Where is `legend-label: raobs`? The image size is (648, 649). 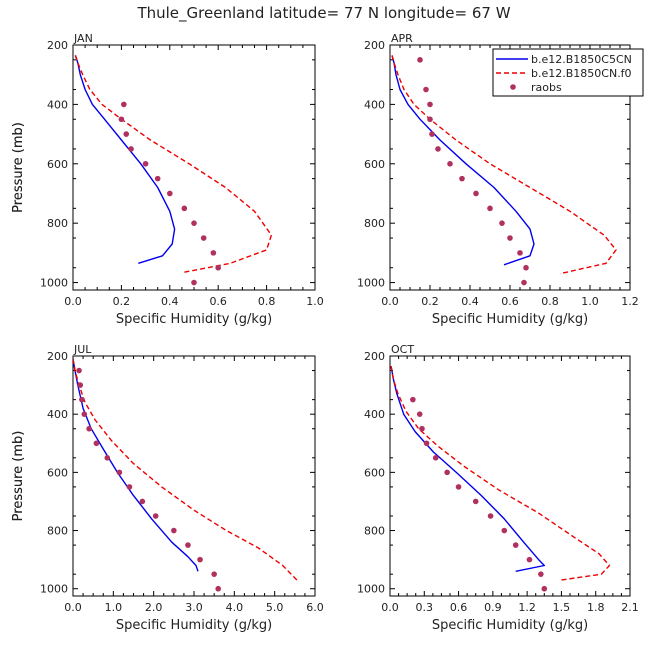 legend-label: raobs is located at coordinates (546, 87).